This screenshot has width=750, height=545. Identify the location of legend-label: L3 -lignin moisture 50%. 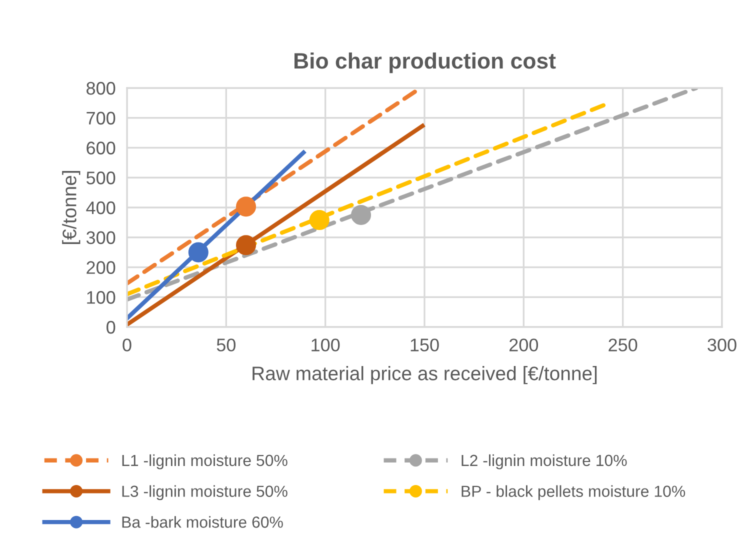
(205, 492).